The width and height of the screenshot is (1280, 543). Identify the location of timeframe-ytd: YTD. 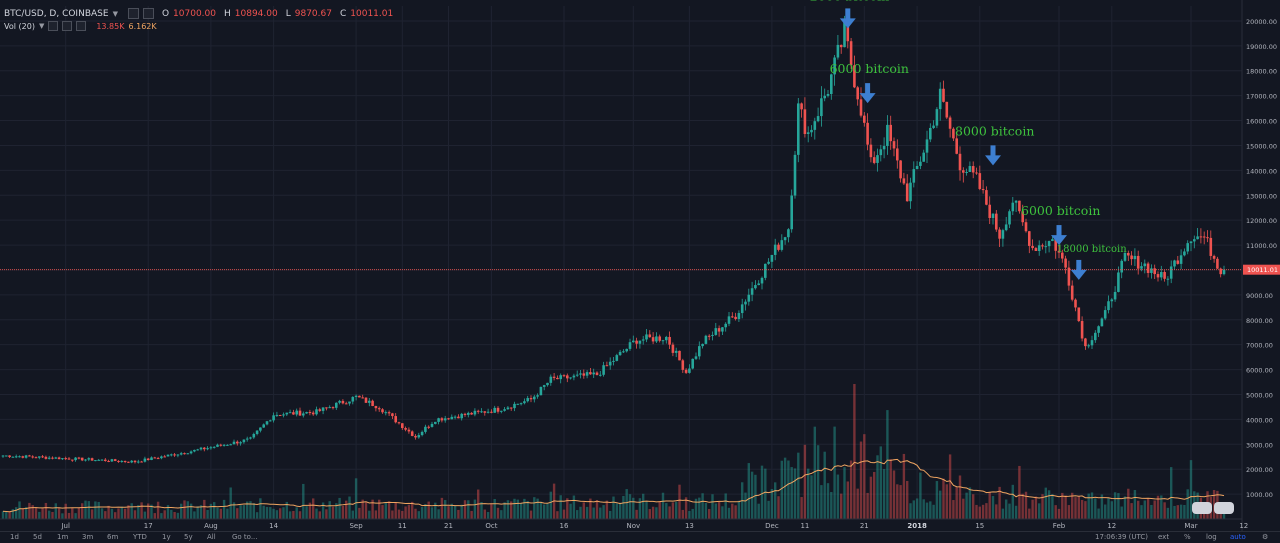
(140, 537).